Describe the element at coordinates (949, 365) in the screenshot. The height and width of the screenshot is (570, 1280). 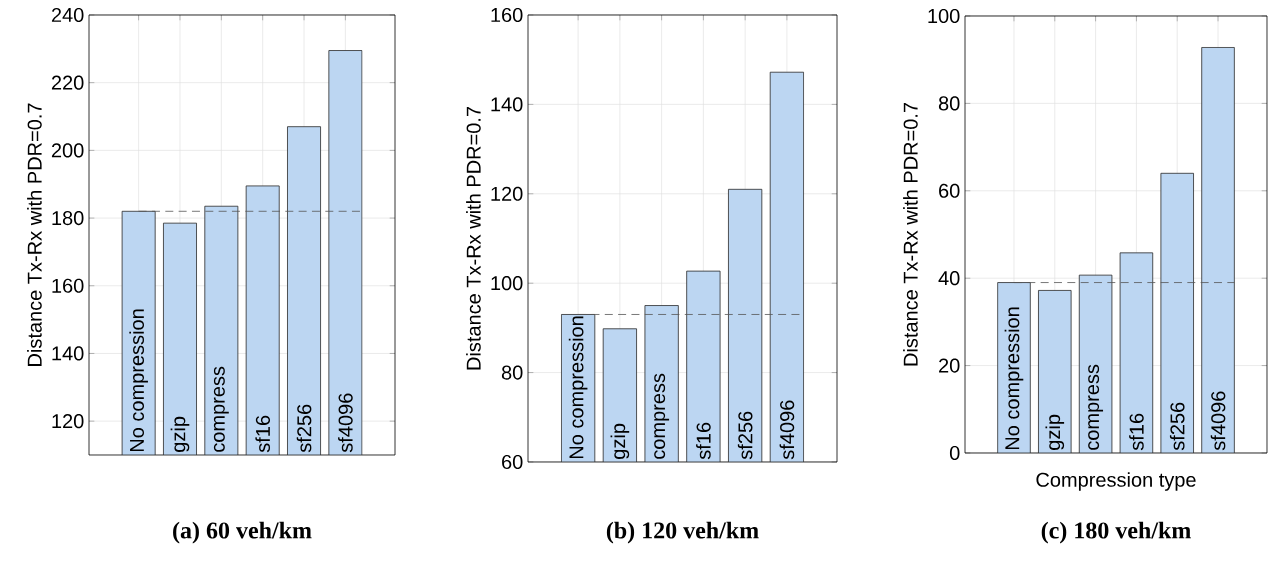
I see `y-tick-label: 20` at that location.